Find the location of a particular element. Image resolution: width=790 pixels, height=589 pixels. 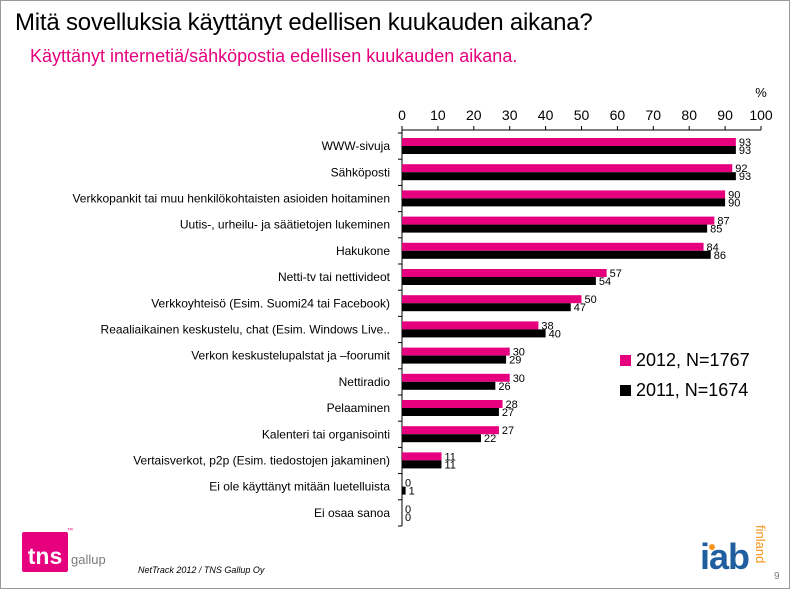

data-label-2011: 1 is located at coordinates (412, 492).